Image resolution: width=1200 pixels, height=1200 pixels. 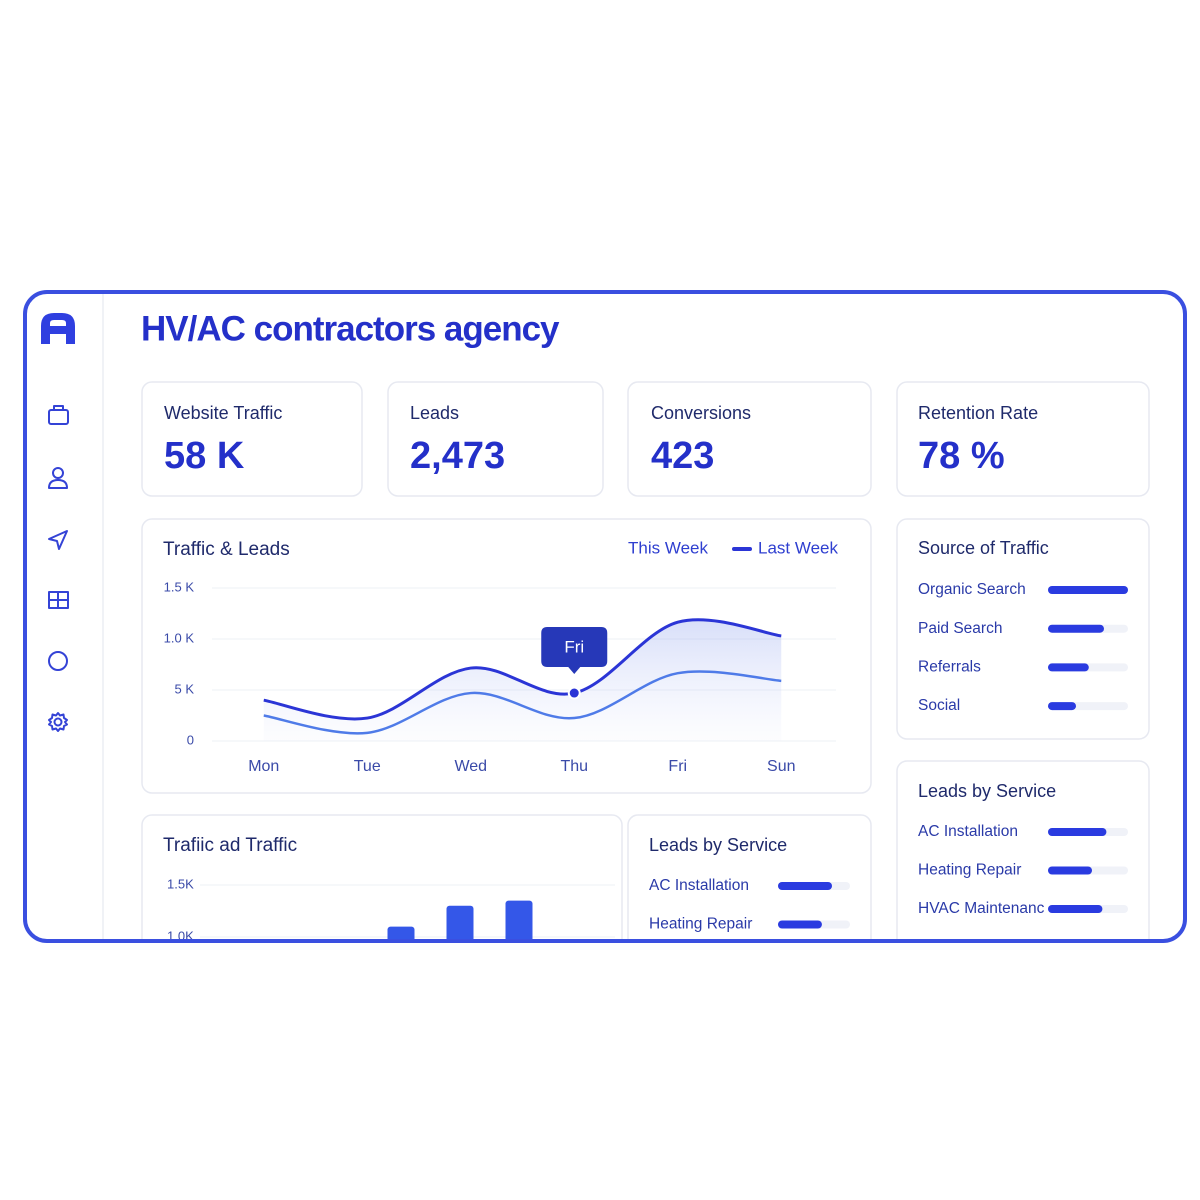 What do you see at coordinates (180, 935) in the screenshot?
I see `y-tick-label: 1.0K` at bounding box center [180, 935].